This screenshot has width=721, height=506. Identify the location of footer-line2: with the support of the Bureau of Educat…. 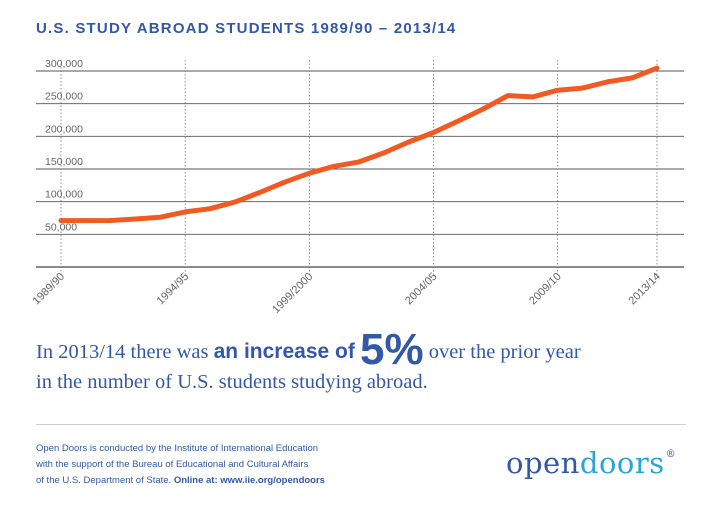
(172, 464).